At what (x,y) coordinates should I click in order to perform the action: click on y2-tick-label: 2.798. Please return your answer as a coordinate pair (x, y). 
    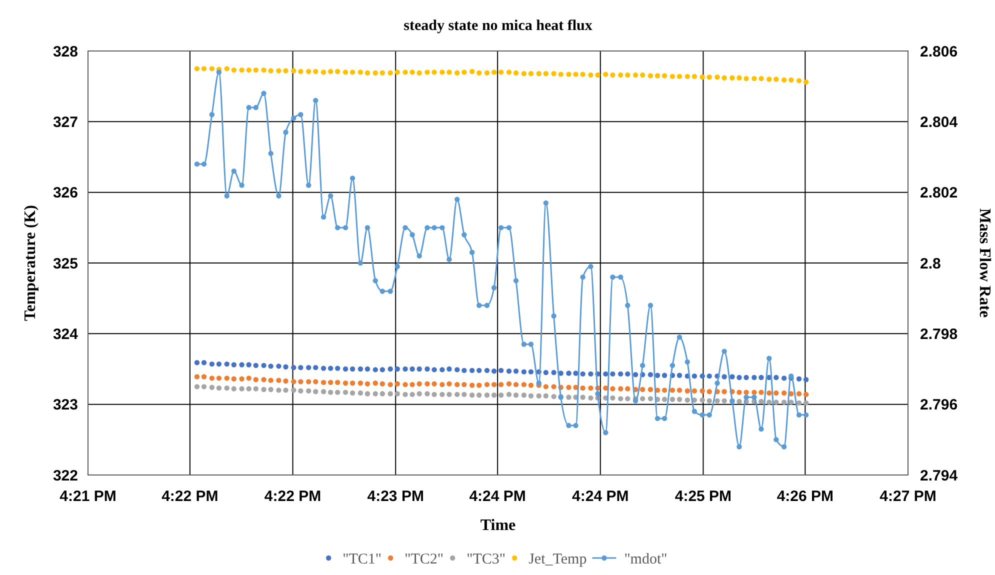
    Looking at the image, I should click on (939, 334).